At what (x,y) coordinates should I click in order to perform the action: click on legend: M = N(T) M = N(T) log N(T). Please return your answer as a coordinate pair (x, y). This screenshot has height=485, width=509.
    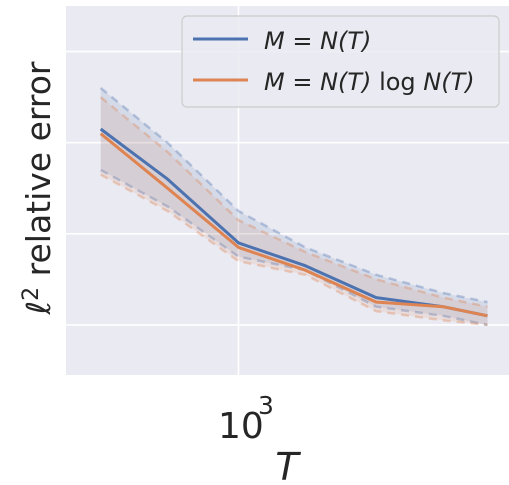
    Looking at the image, I should click on (340, 61).